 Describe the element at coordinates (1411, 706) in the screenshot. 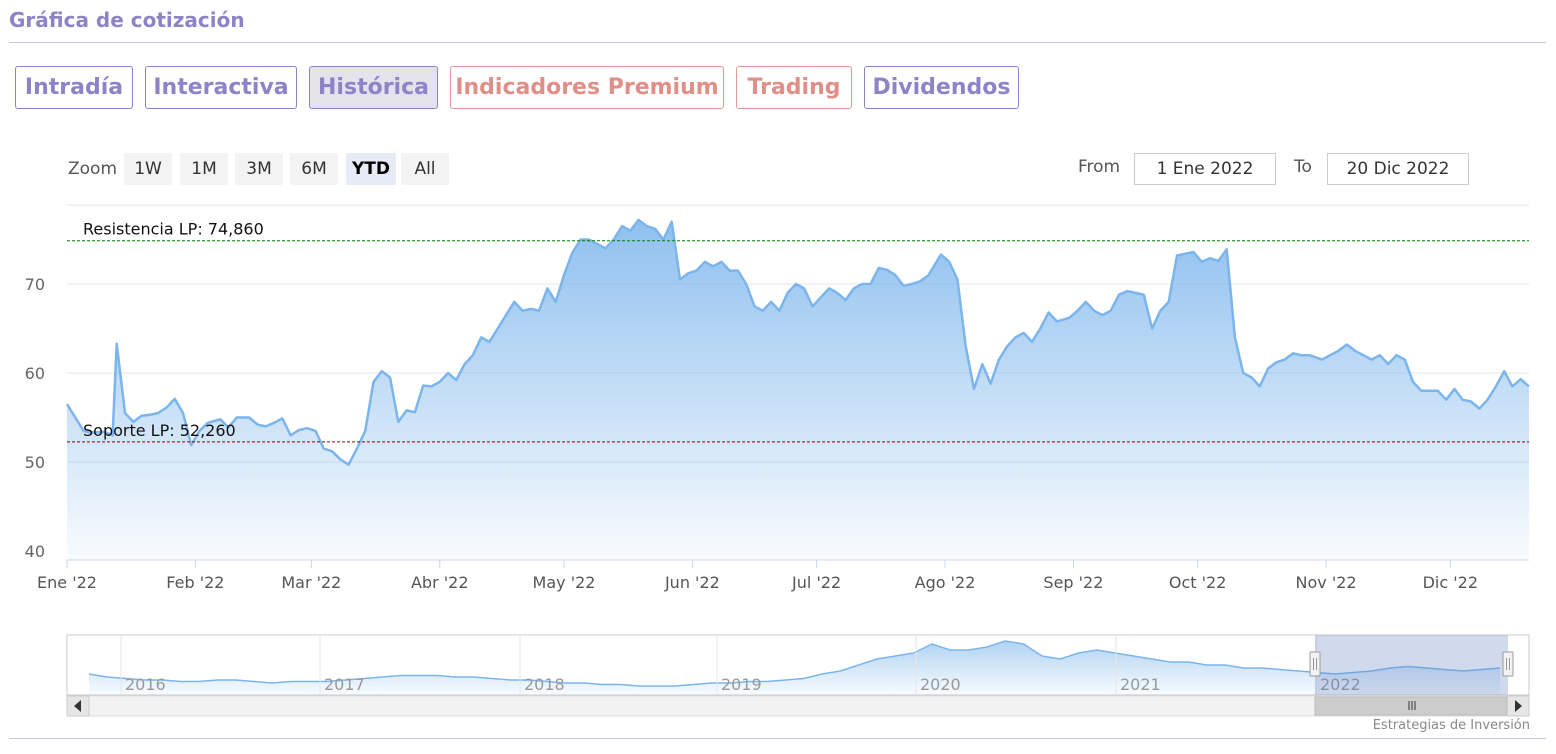

I see `scrollbar-thumb` at that location.